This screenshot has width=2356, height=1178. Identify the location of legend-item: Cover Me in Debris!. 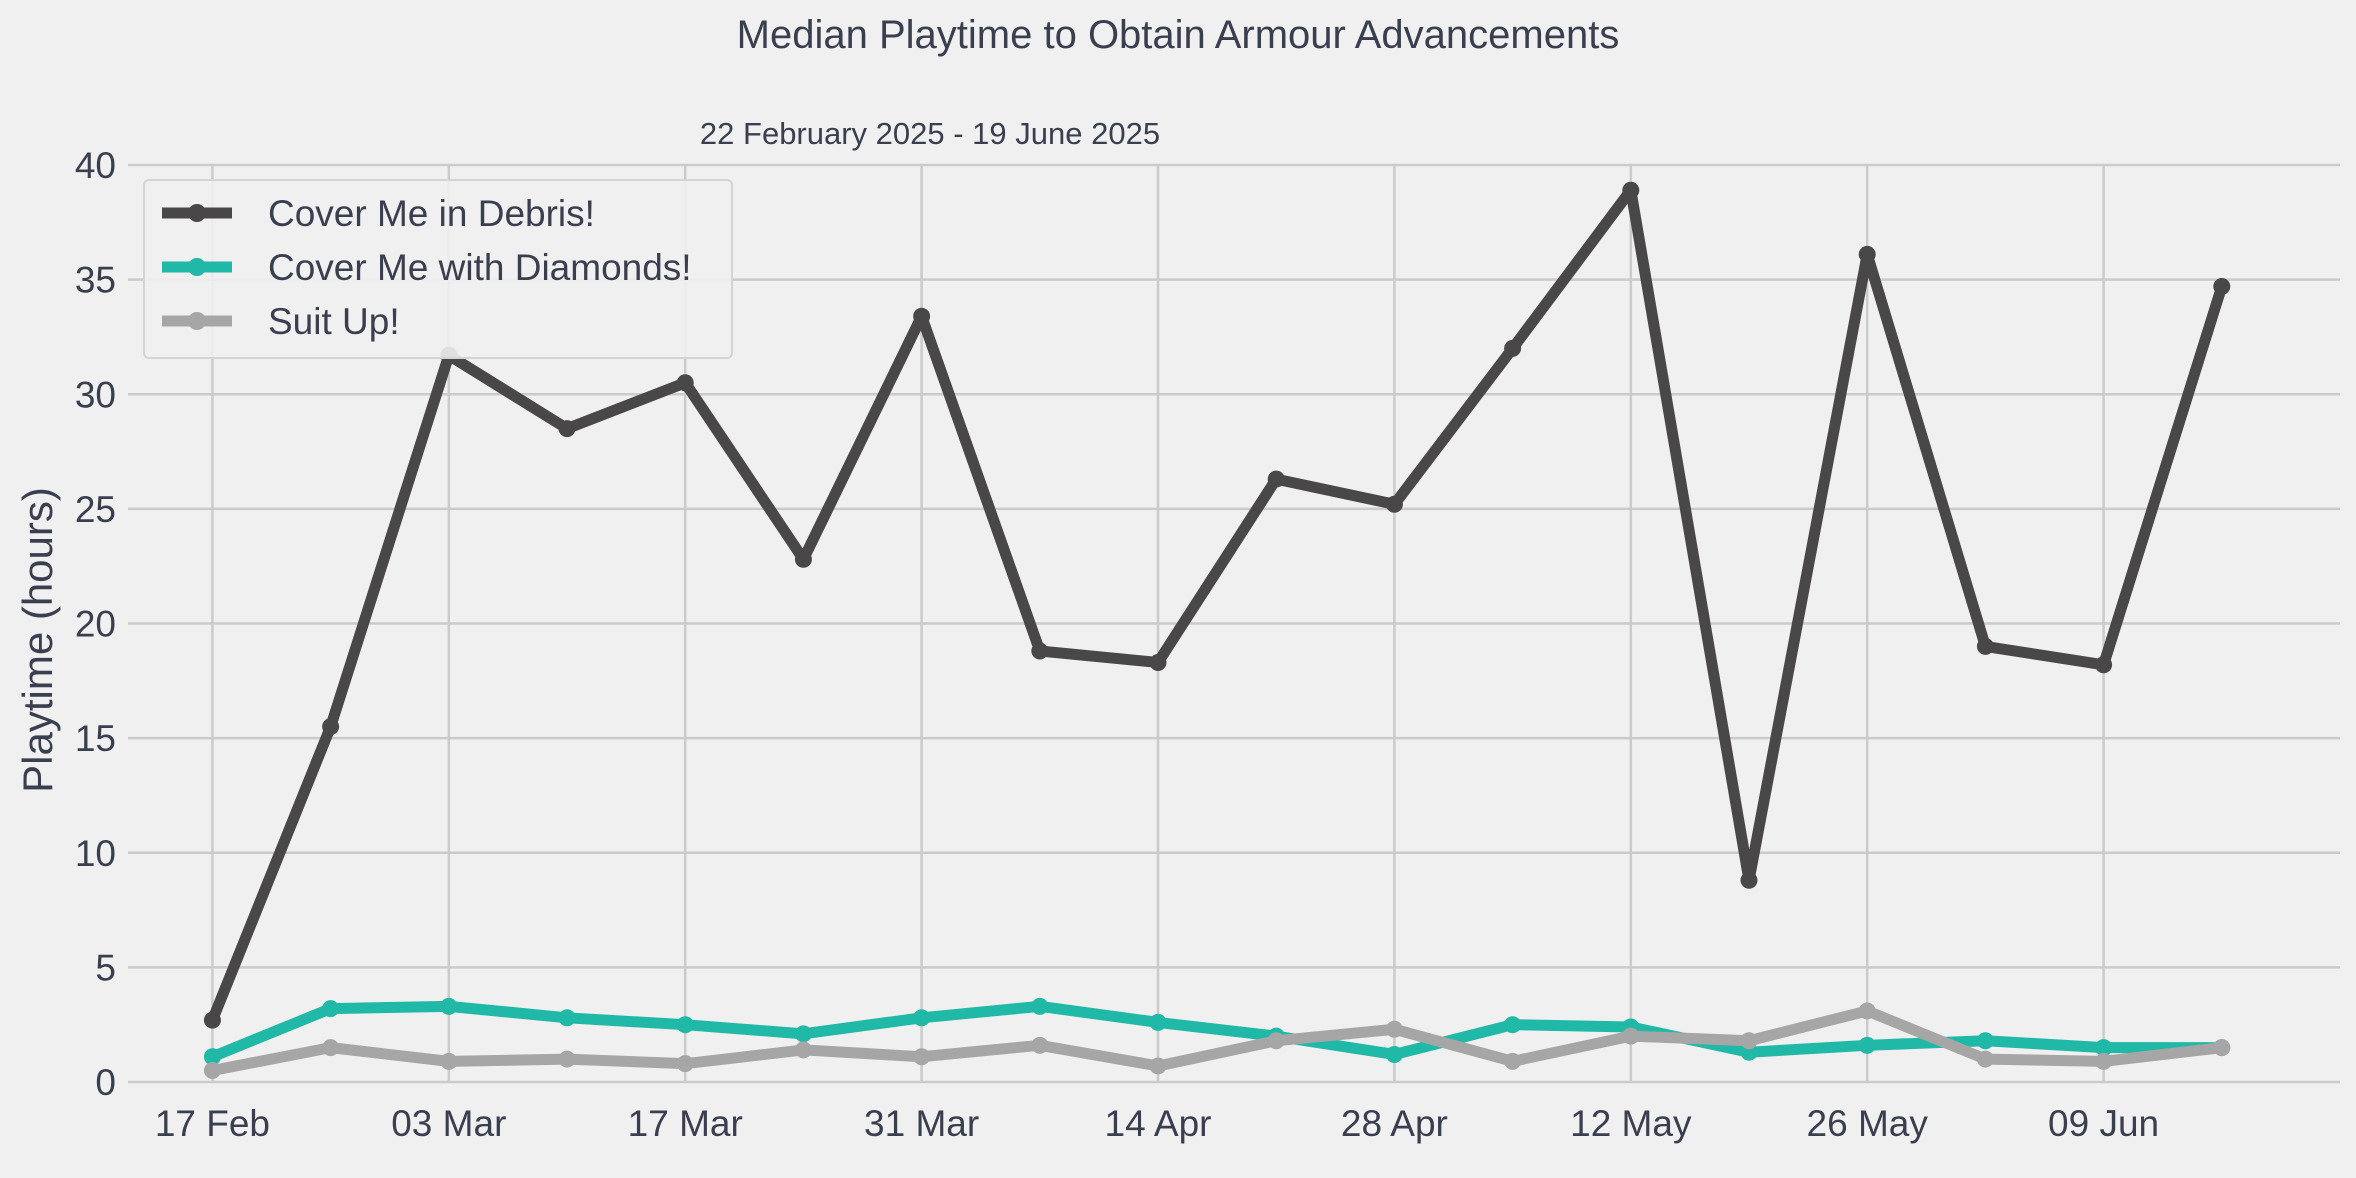
(378, 213).